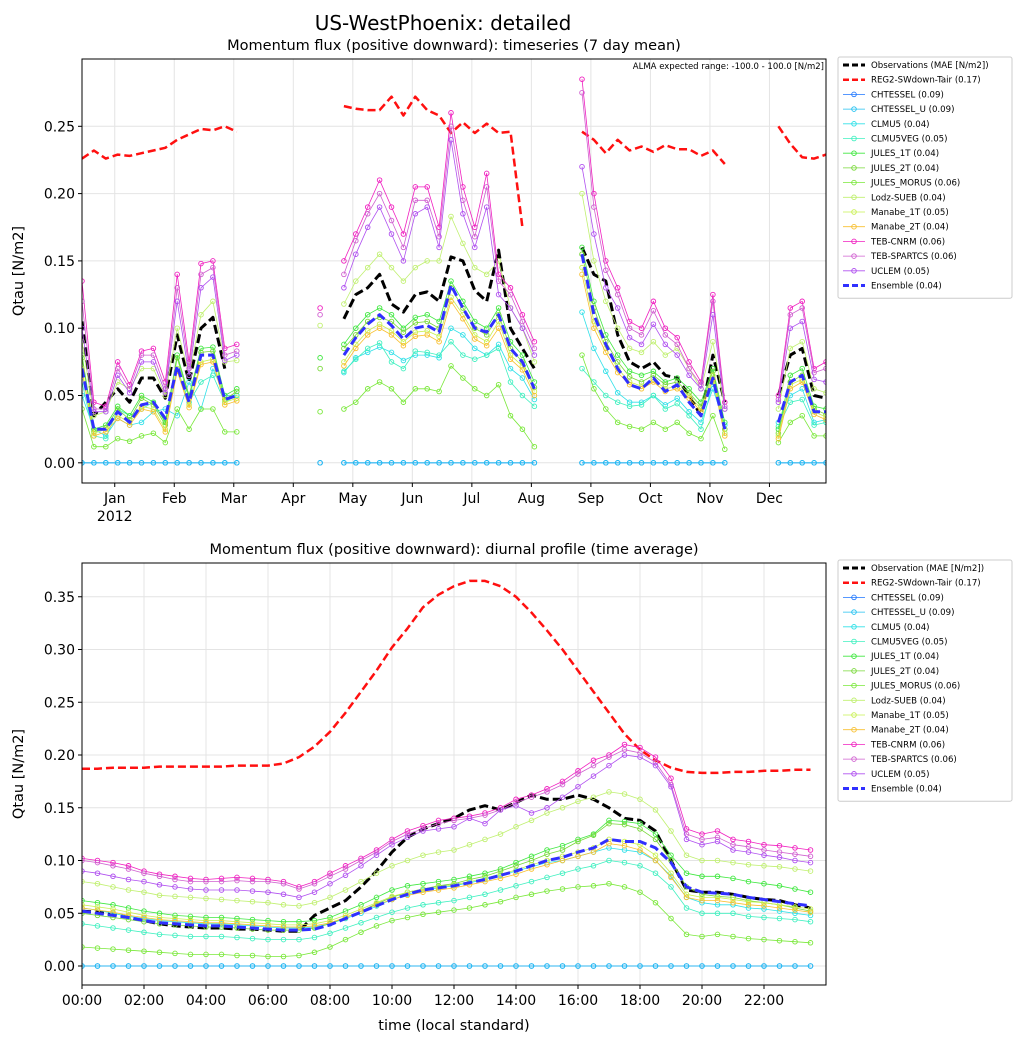 Image resolution: width=1023 pixels, height=1044 pixels. What do you see at coordinates (650, 499) in the screenshot?
I see `x-tick-label: Oct` at bounding box center [650, 499].